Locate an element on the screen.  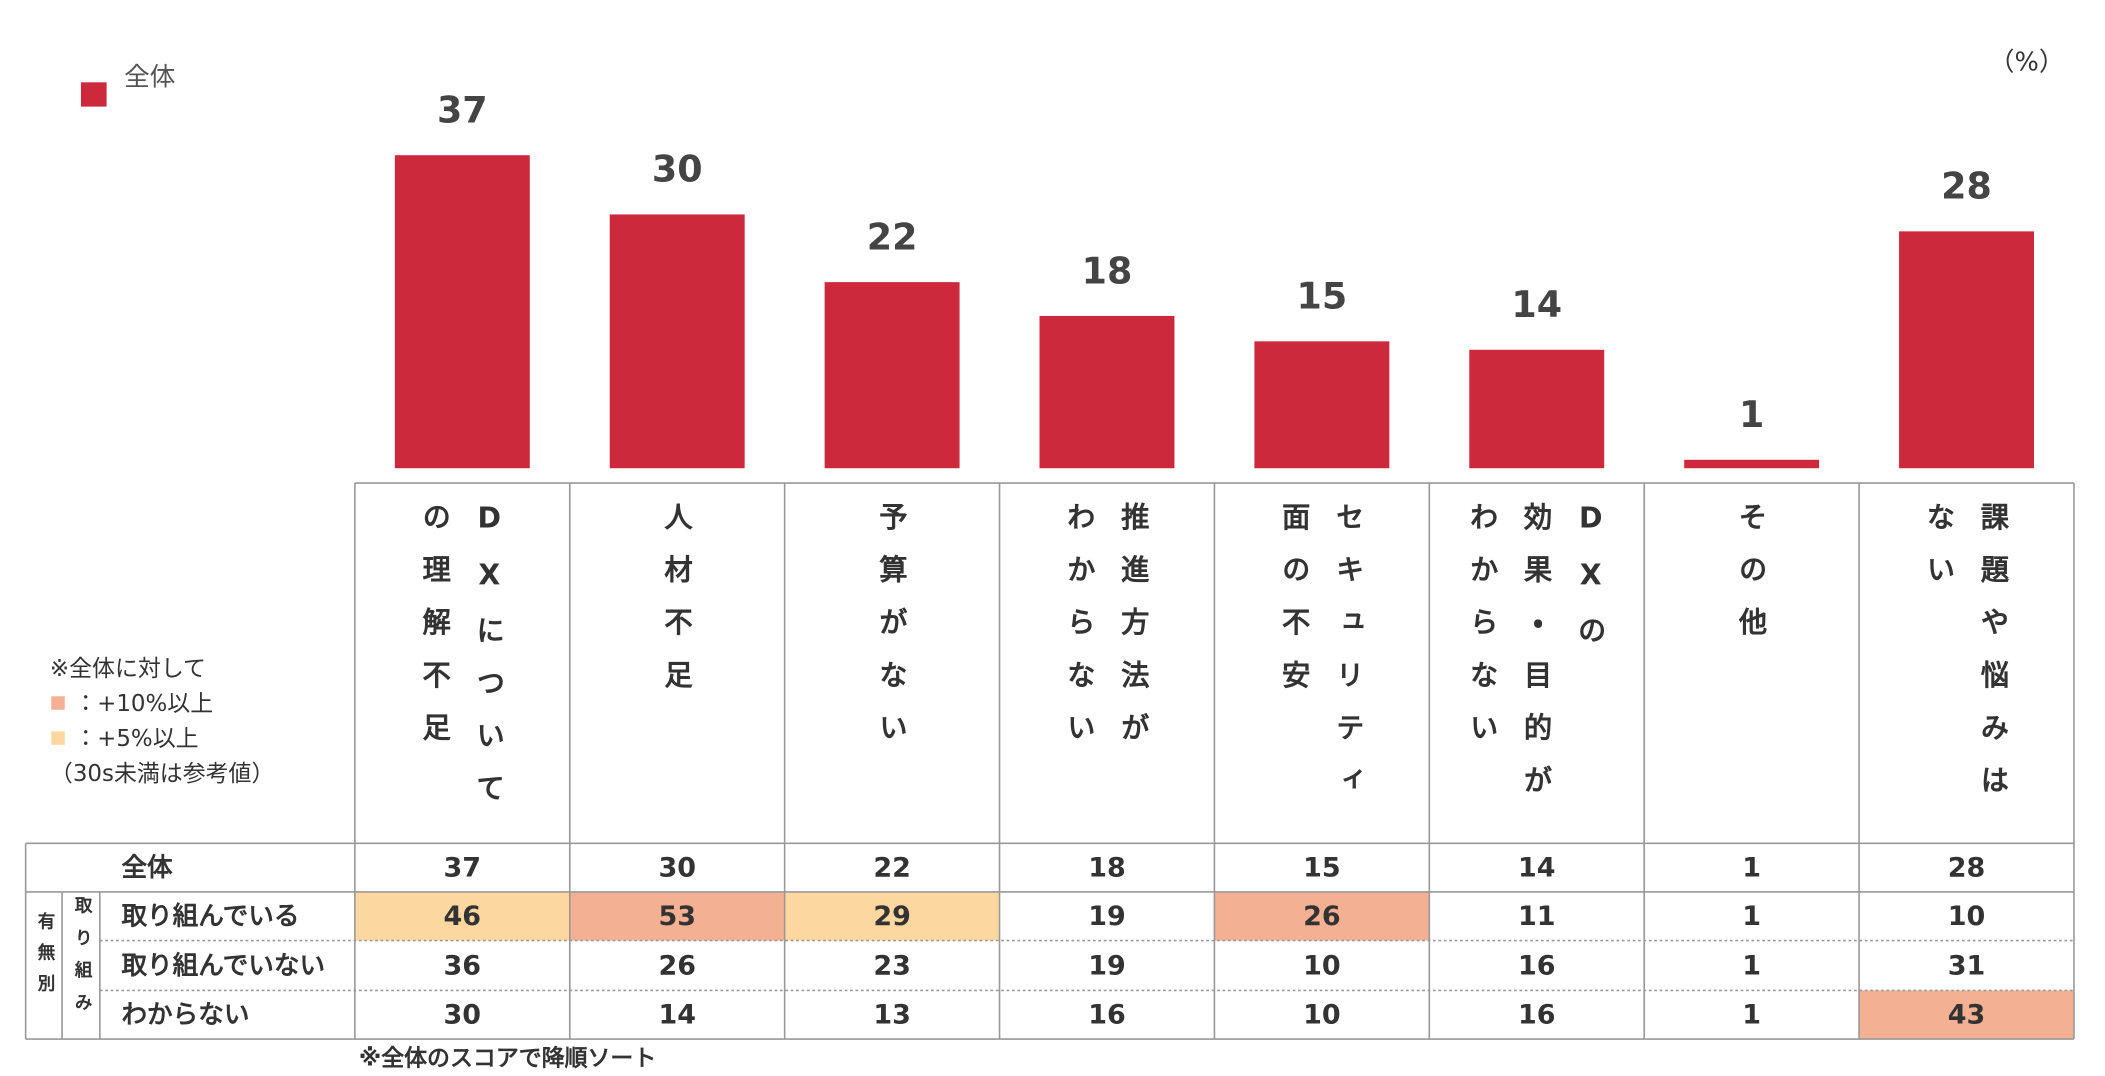
category-label: その他 is located at coordinates (1751, 580).